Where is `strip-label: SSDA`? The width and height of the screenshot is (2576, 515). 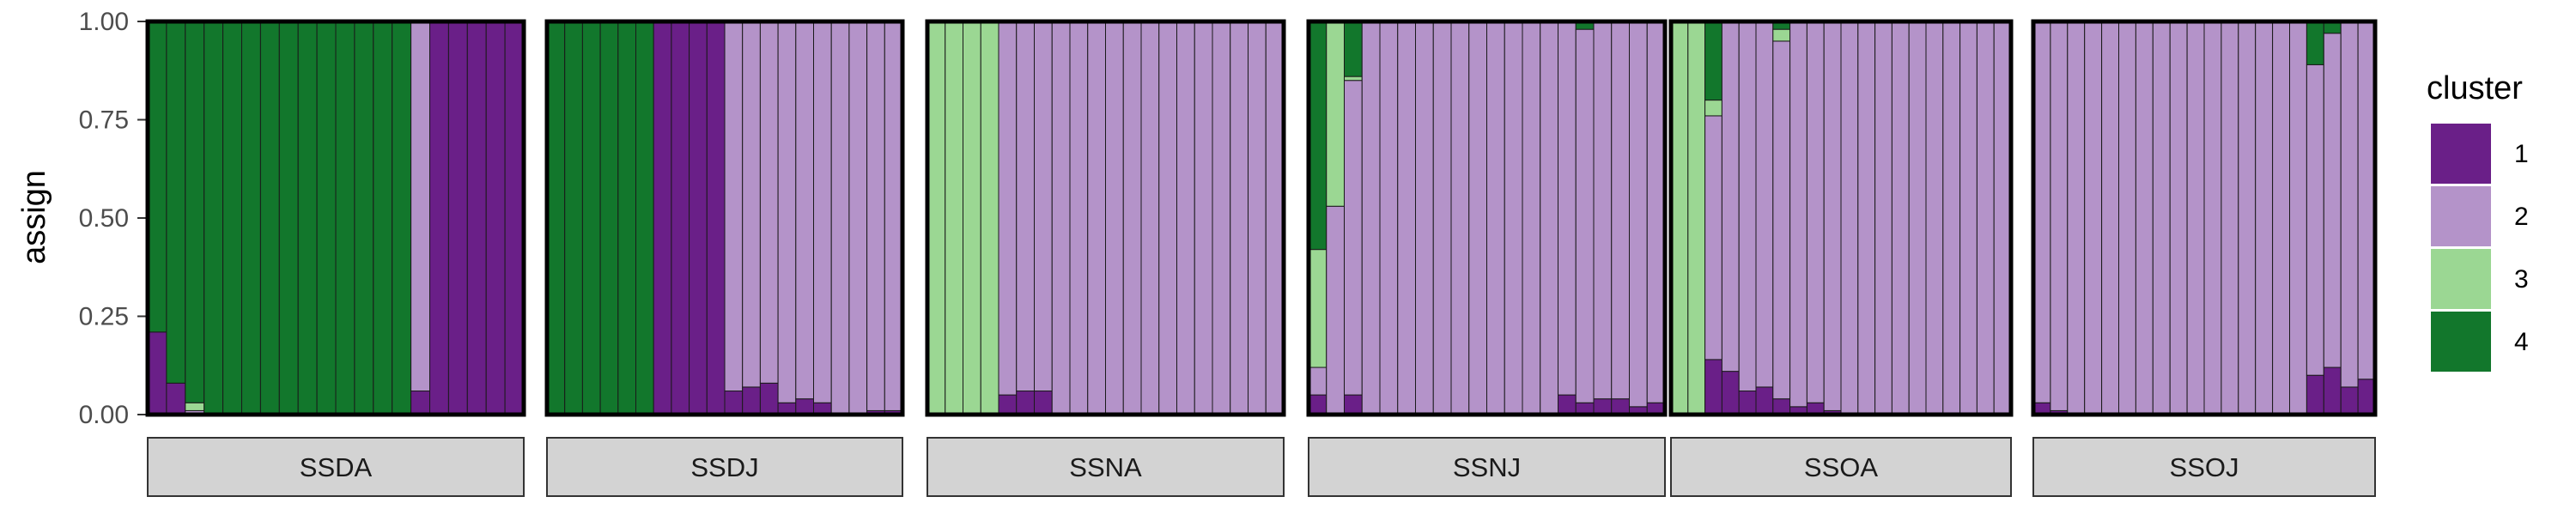 strip-label: SSDA is located at coordinates (336, 467).